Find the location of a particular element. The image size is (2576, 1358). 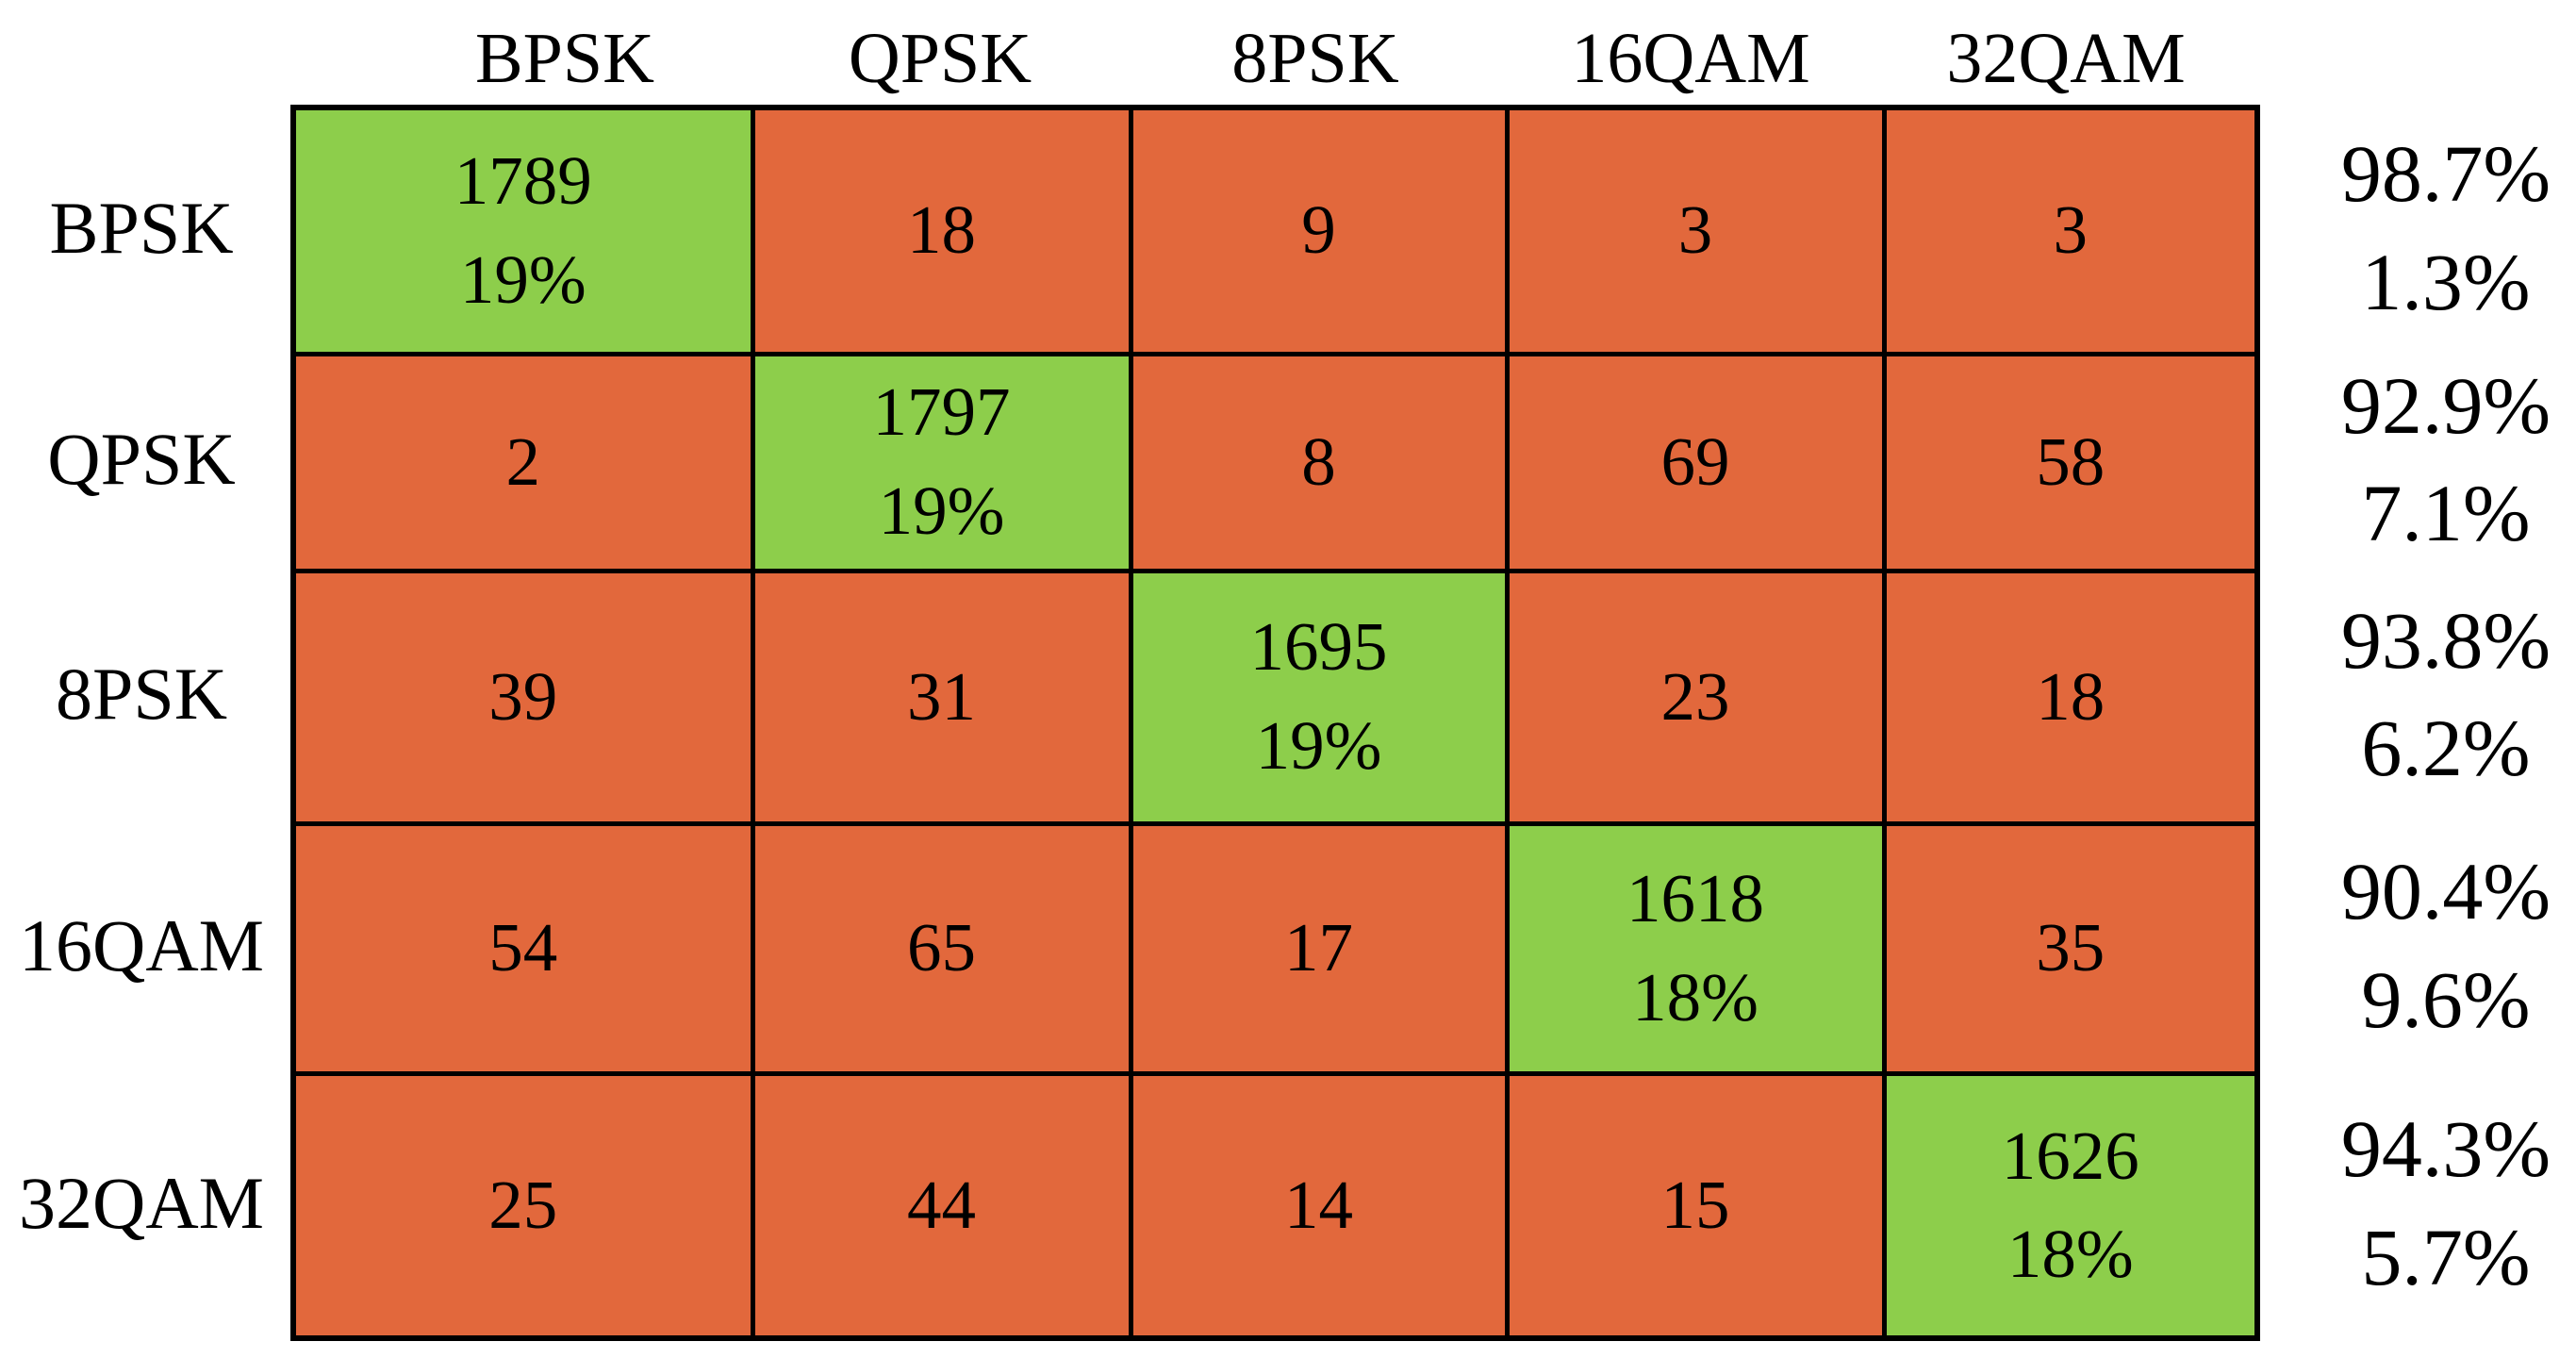

col-header-8psk: 8PSK is located at coordinates (1315, 58).